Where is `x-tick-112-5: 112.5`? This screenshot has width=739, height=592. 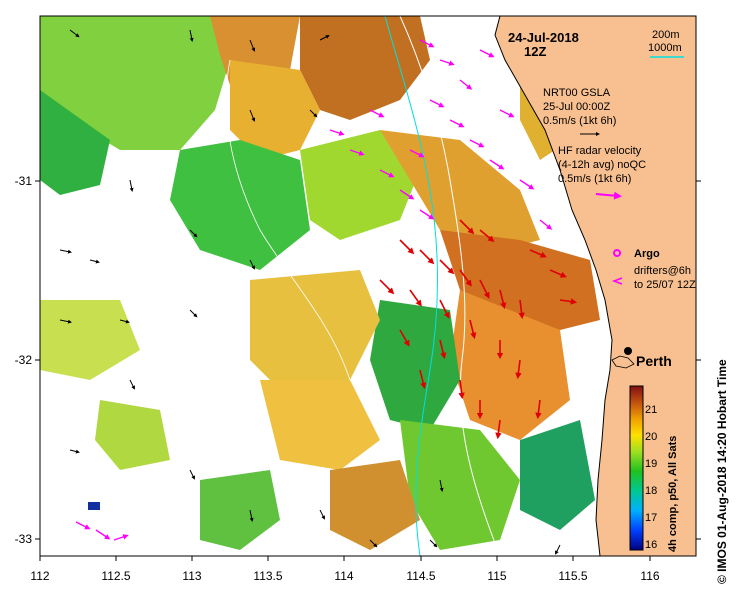 x-tick-112-5: 112.5 is located at coordinates (115, 576).